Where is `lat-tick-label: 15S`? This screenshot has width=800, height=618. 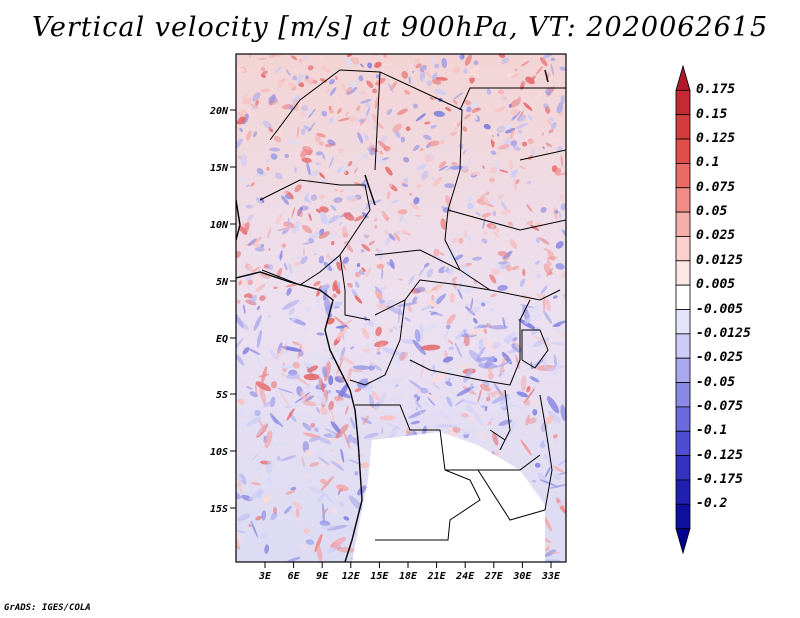 lat-tick-label: 15S is located at coordinates (219, 509).